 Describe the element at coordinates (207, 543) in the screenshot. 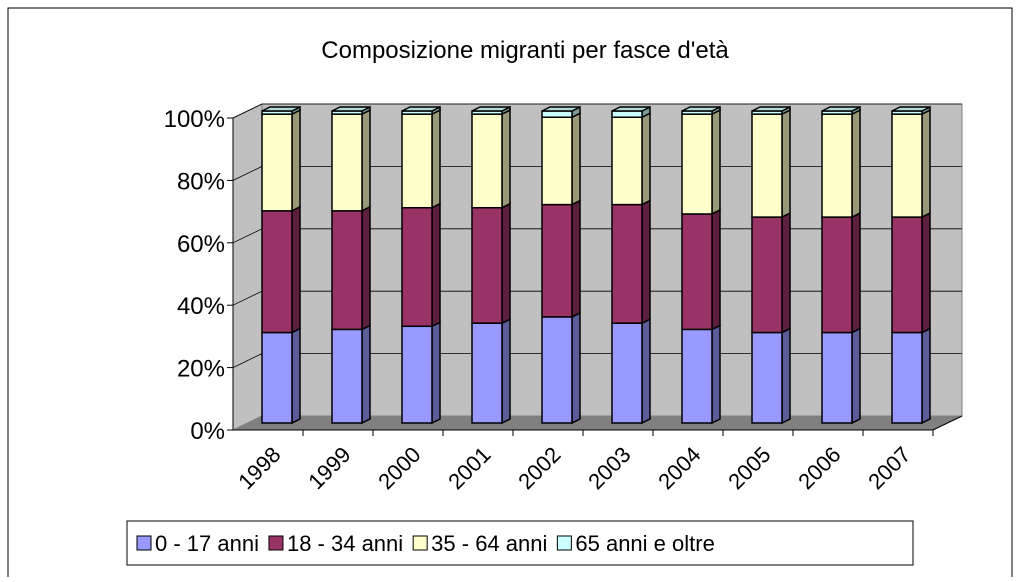

I see `legend-label: 0 - 17 anni` at that location.